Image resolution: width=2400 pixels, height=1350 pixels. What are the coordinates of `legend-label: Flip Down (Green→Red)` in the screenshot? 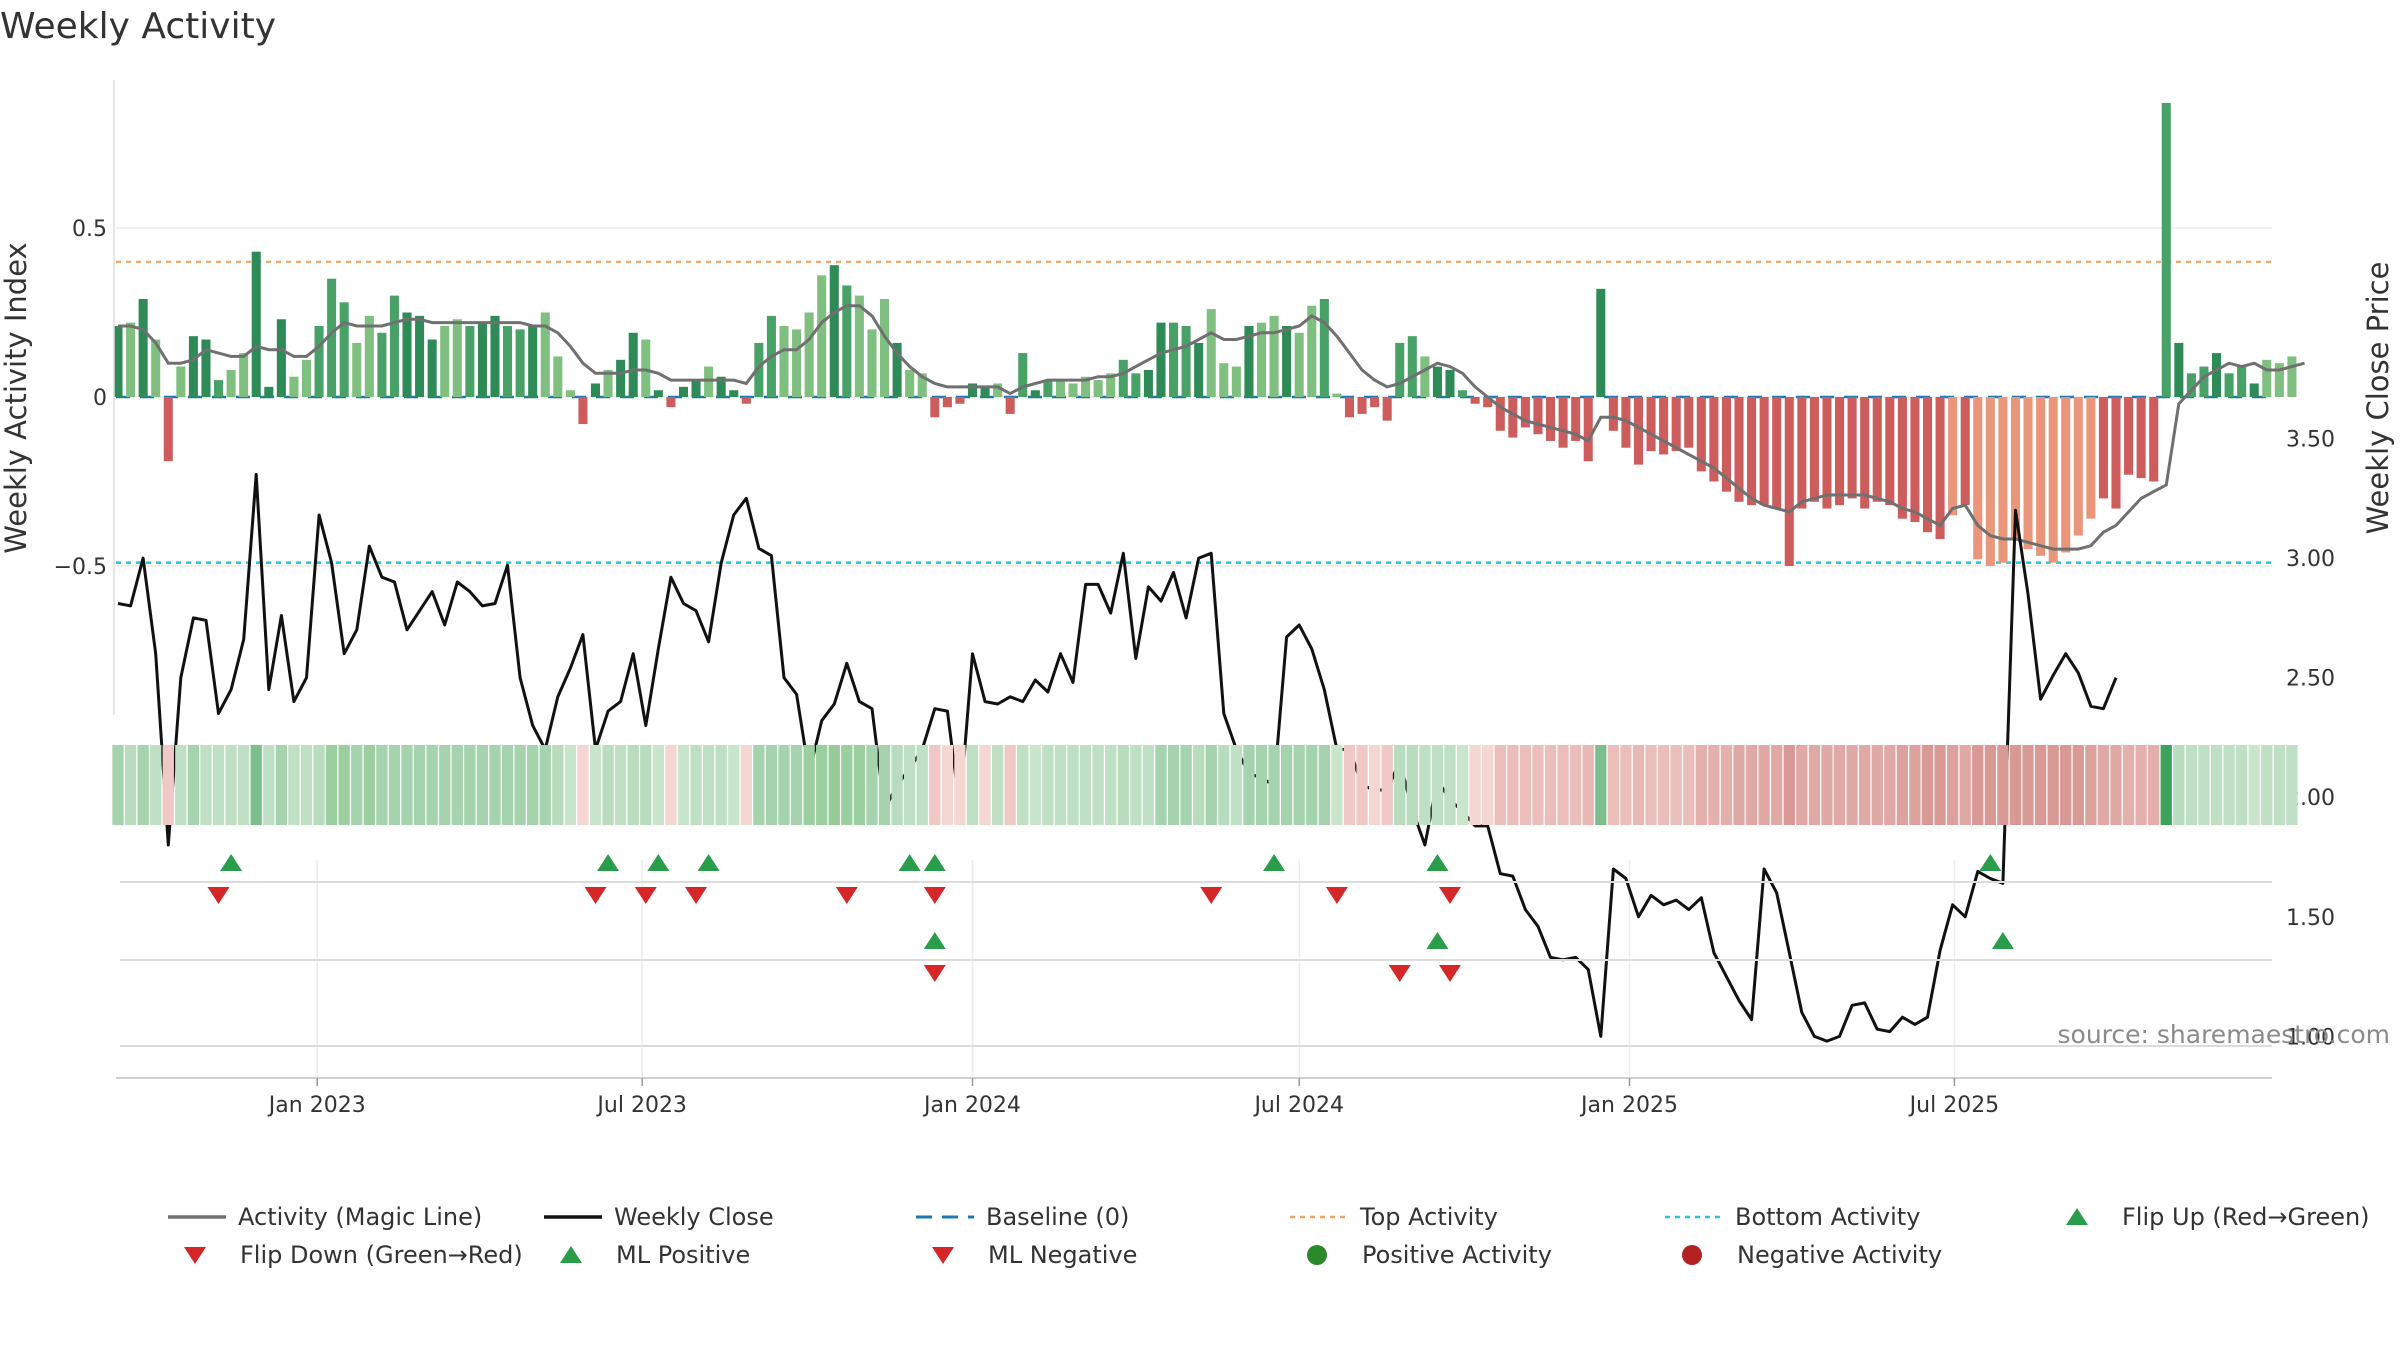 It's located at (381, 1255).